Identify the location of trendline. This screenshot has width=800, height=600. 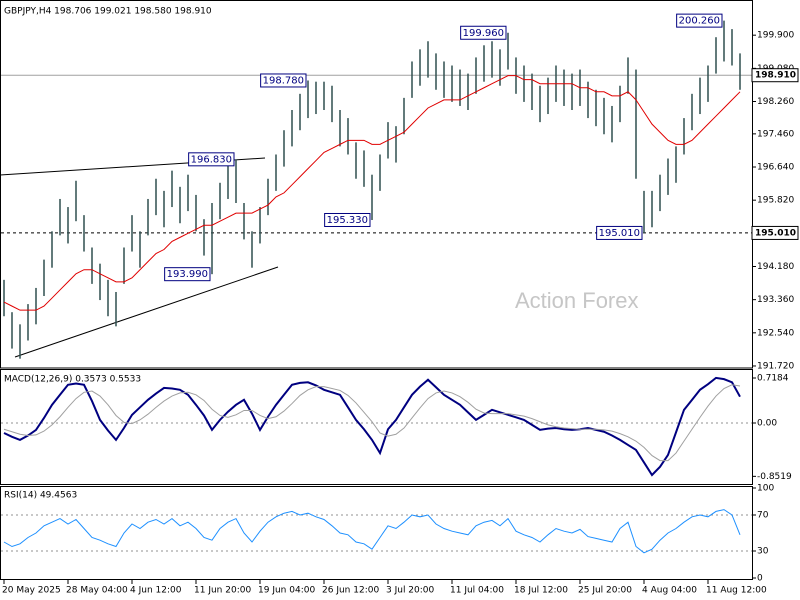
(146, 312).